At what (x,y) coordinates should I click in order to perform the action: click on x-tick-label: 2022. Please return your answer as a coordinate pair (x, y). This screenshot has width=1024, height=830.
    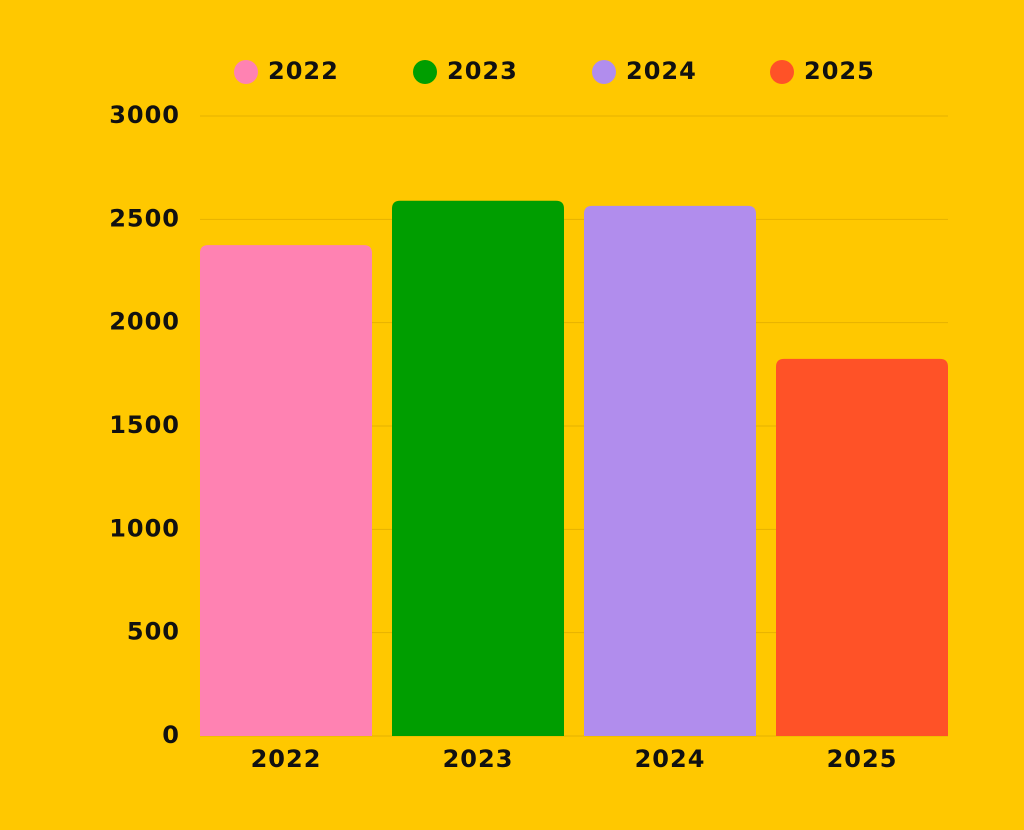
    Looking at the image, I should click on (286, 759).